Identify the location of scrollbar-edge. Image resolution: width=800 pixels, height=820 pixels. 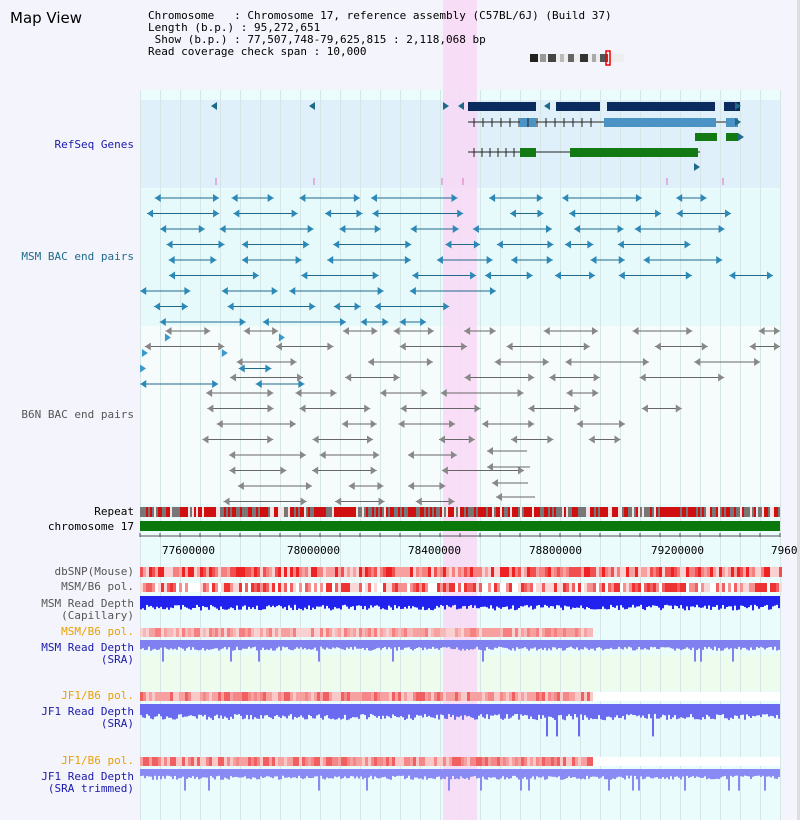
(798, 410).